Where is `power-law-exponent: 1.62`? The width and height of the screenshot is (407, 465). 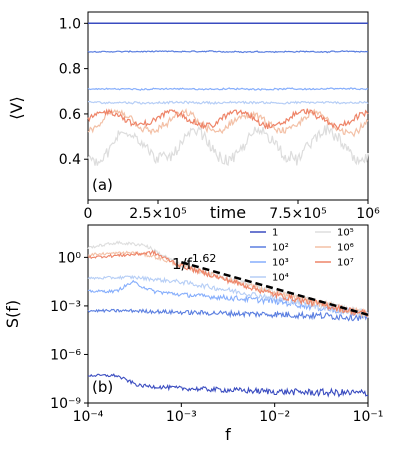
power-law-exponent: 1.62 is located at coordinates (204, 258).